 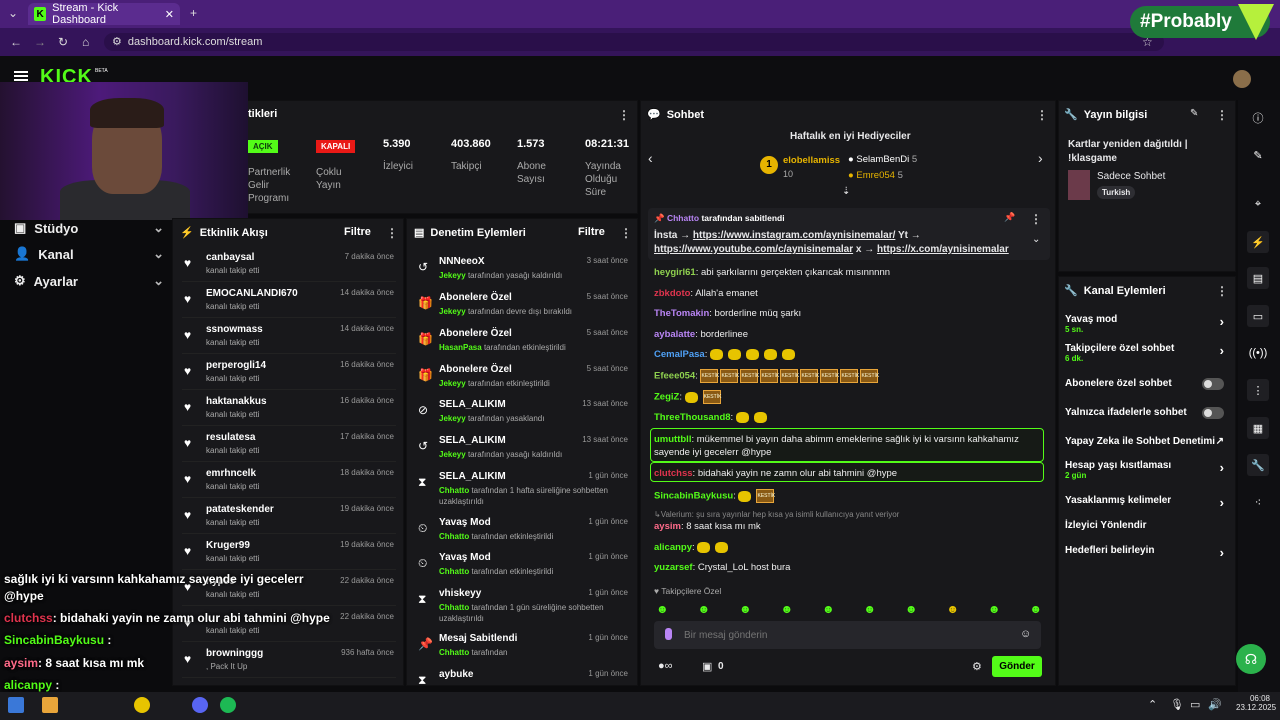 What do you see at coordinates (1258, 155) in the screenshot?
I see `edit-icon: ✎` at bounding box center [1258, 155].